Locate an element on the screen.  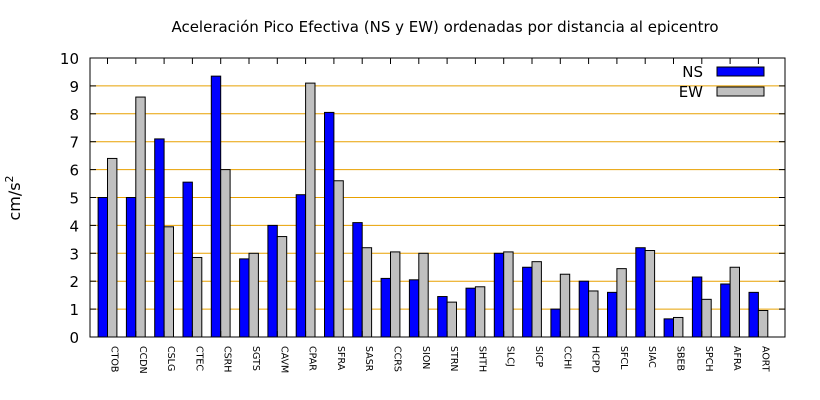
y-tick-label: 8 is located at coordinates (74, 115).